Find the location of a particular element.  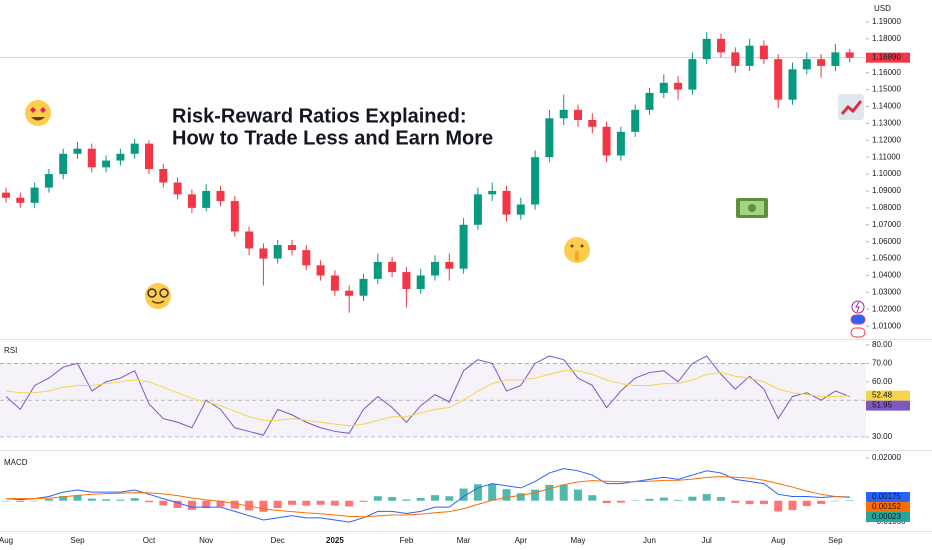

y-tick-label: 1.11000 is located at coordinates (886, 156).